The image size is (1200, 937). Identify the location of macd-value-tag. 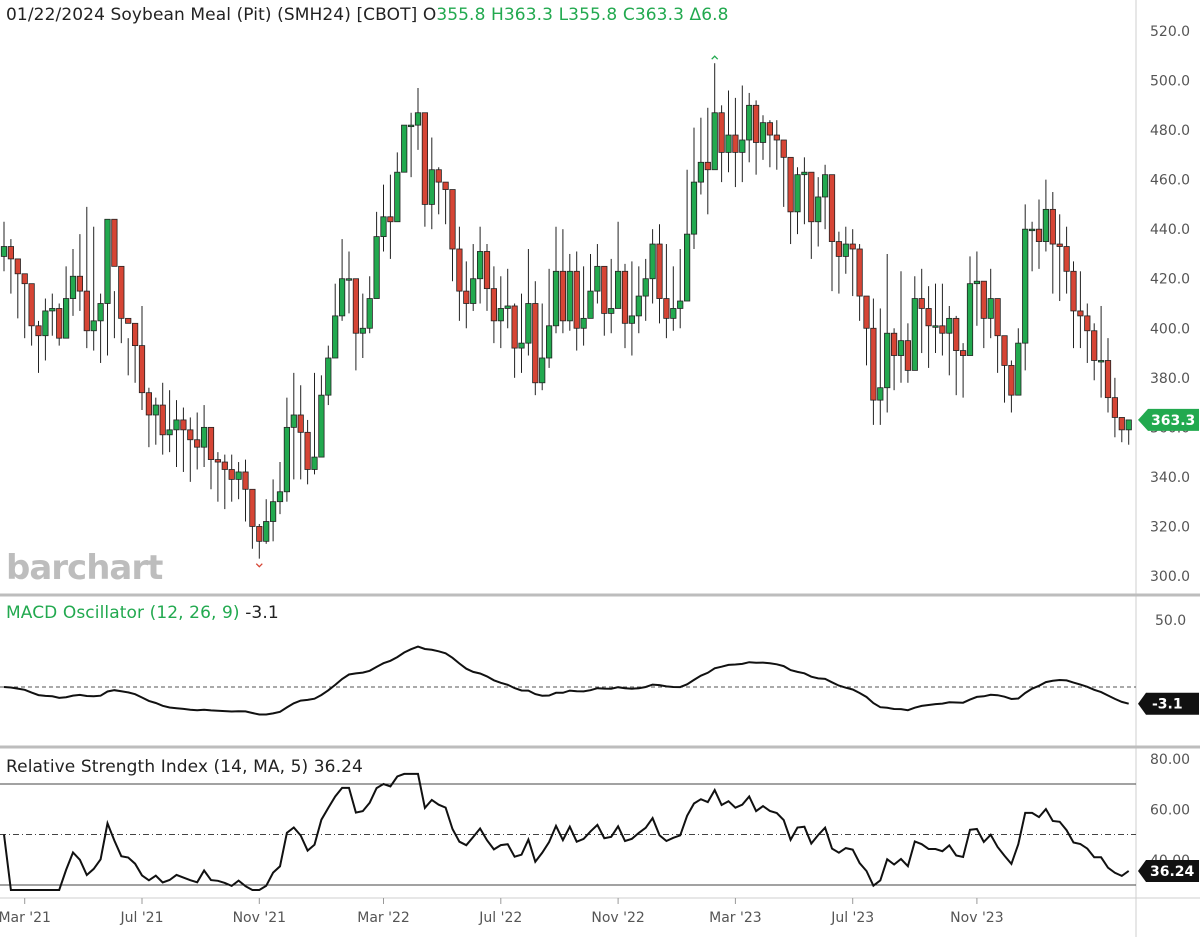
(1168, 703).